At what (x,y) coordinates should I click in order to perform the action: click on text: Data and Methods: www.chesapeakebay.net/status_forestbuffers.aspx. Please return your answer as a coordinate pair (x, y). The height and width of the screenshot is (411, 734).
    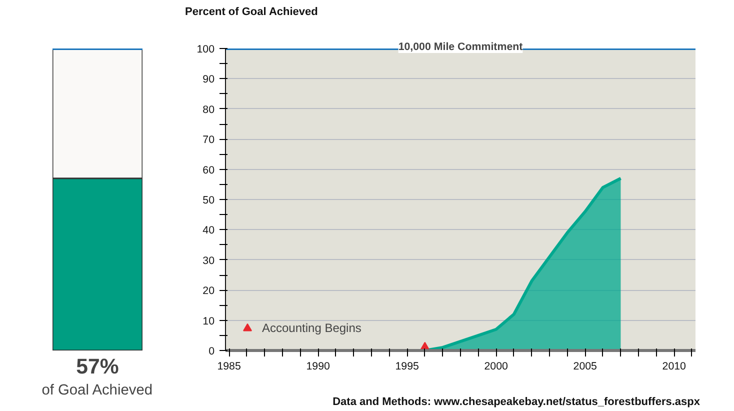
    Looking at the image, I should click on (516, 402).